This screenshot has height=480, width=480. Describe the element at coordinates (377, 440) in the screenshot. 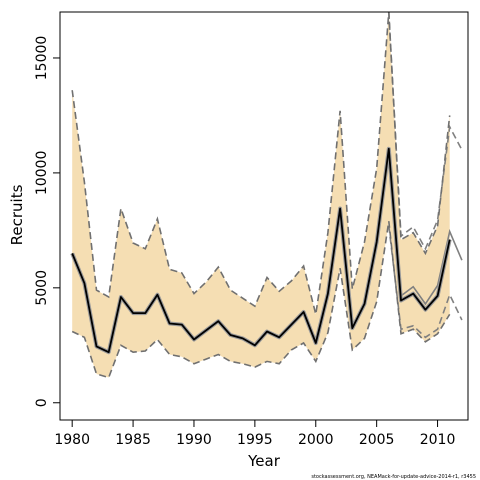

I see `x-tick-label: 2005` at that location.